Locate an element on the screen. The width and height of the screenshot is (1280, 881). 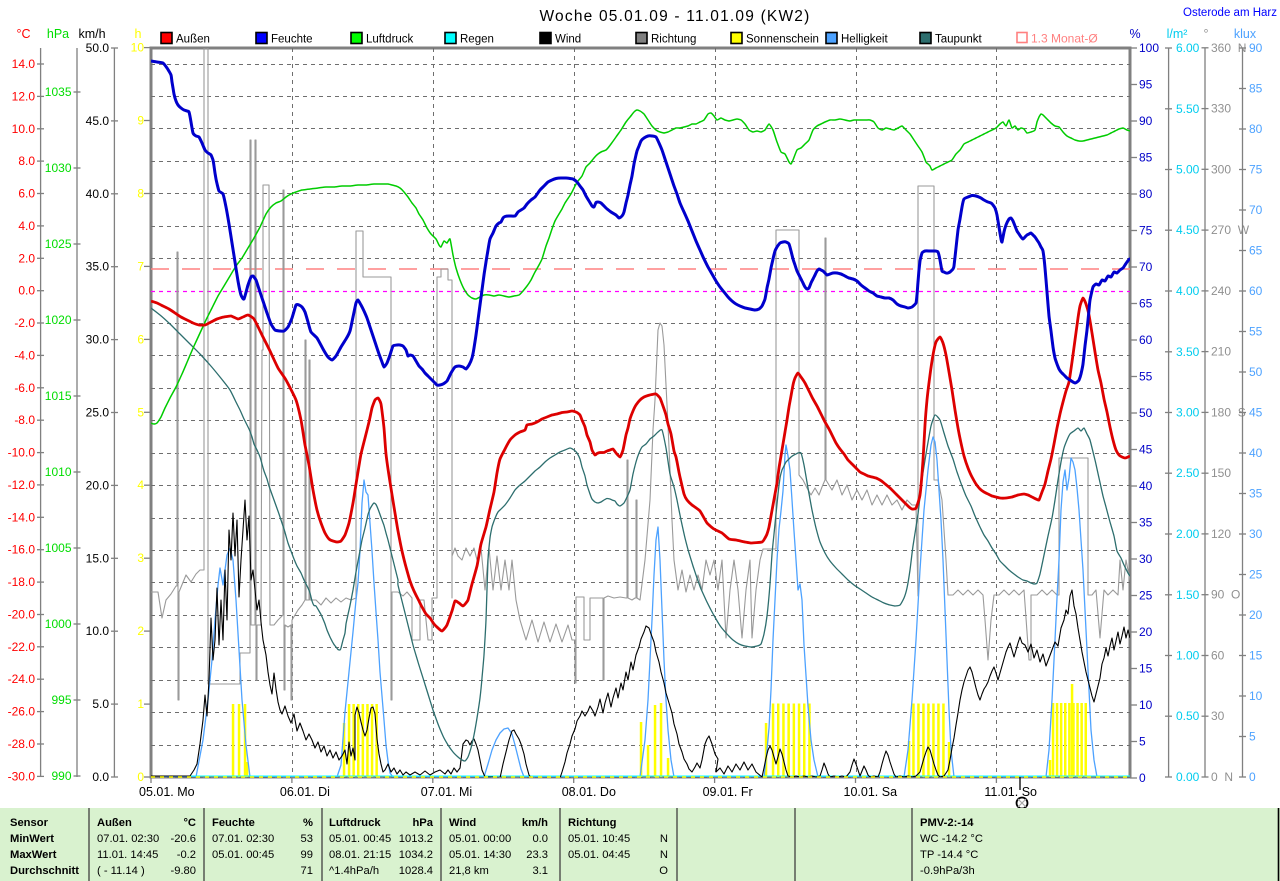
svg-text: 09.01. Fr is located at coordinates (728, 792).